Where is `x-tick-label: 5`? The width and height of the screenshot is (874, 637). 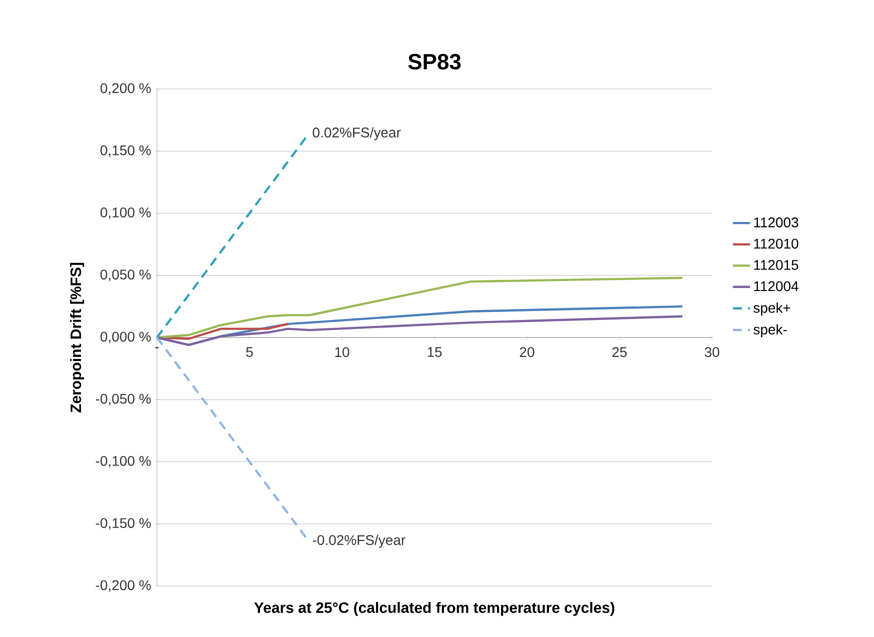
x-tick-label: 5 is located at coordinates (249, 352).